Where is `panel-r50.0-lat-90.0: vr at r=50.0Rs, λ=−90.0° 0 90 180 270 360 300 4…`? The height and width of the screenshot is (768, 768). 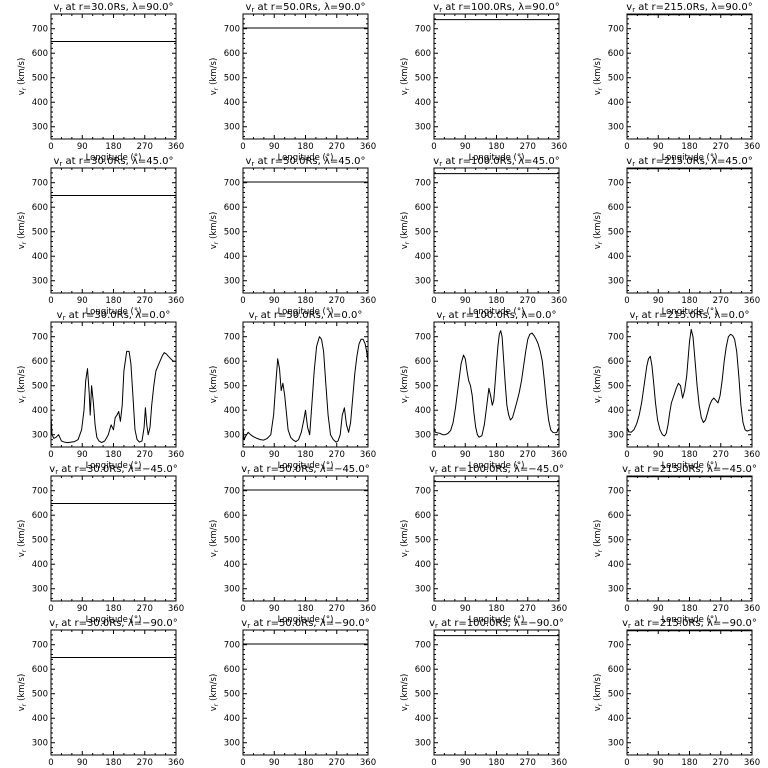 panel-r50.0-lat-90.0: vr at r=50.0Rs, λ=−90.0° 0 90 180 270 360 300 4… is located at coordinates (292, 693).